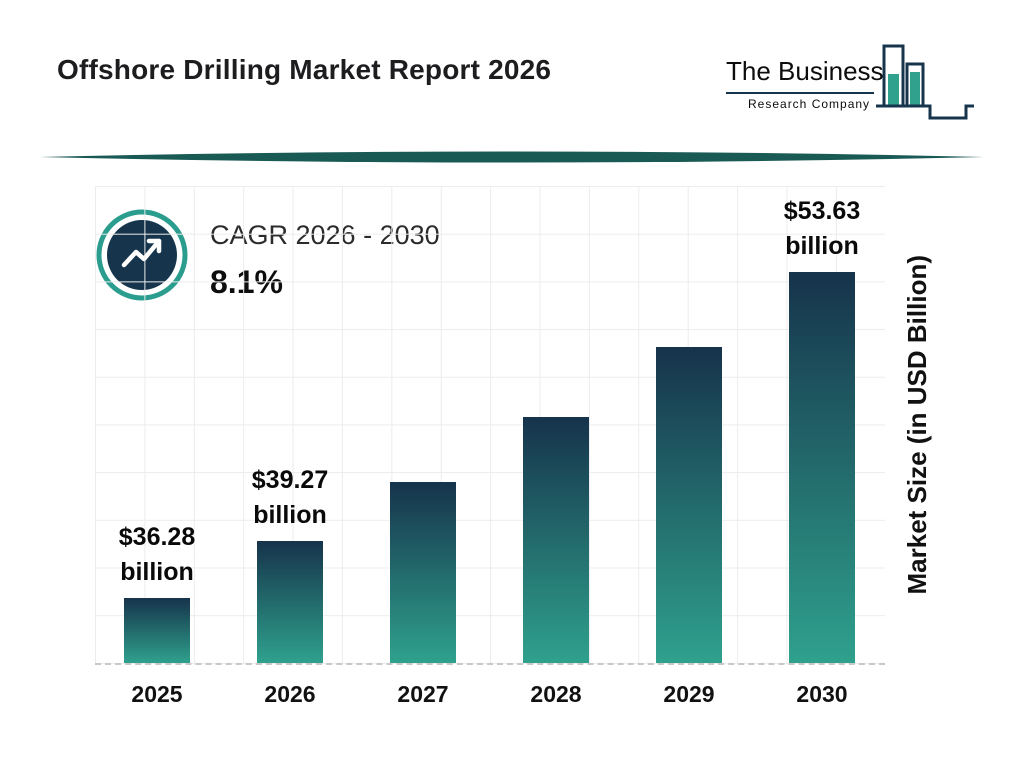 The width and height of the screenshot is (1024, 768). What do you see at coordinates (689, 694) in the screenshot?
I see `x-axis-label-2029: 2029` at bounding box center [689, 694].